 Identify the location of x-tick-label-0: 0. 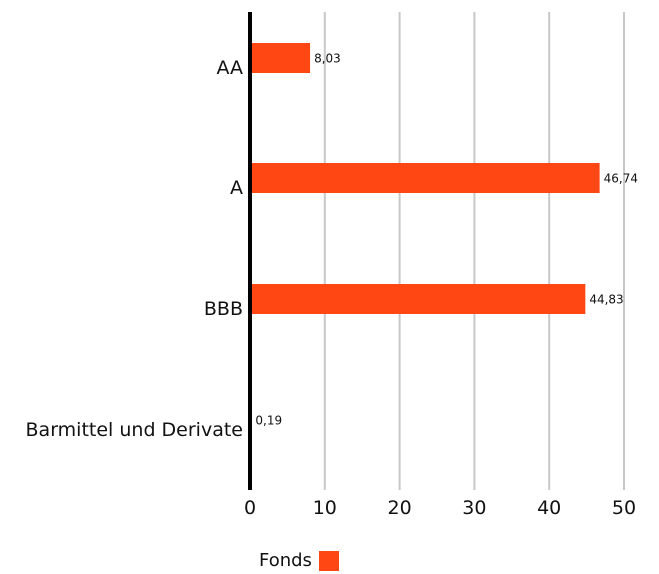
(250, 508).